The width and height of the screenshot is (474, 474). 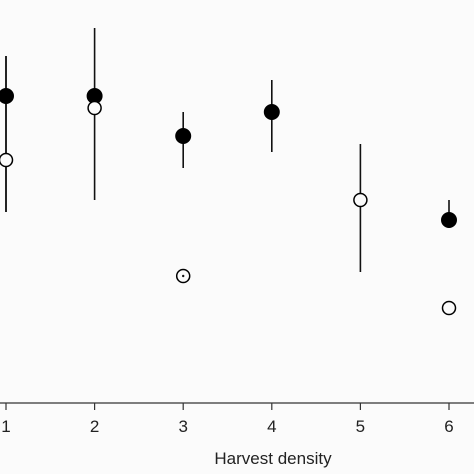 What do you see at coordinates (182, 426) in the screenshot?
I see `x-tick-label: 3` at bounding box center [182, 426].